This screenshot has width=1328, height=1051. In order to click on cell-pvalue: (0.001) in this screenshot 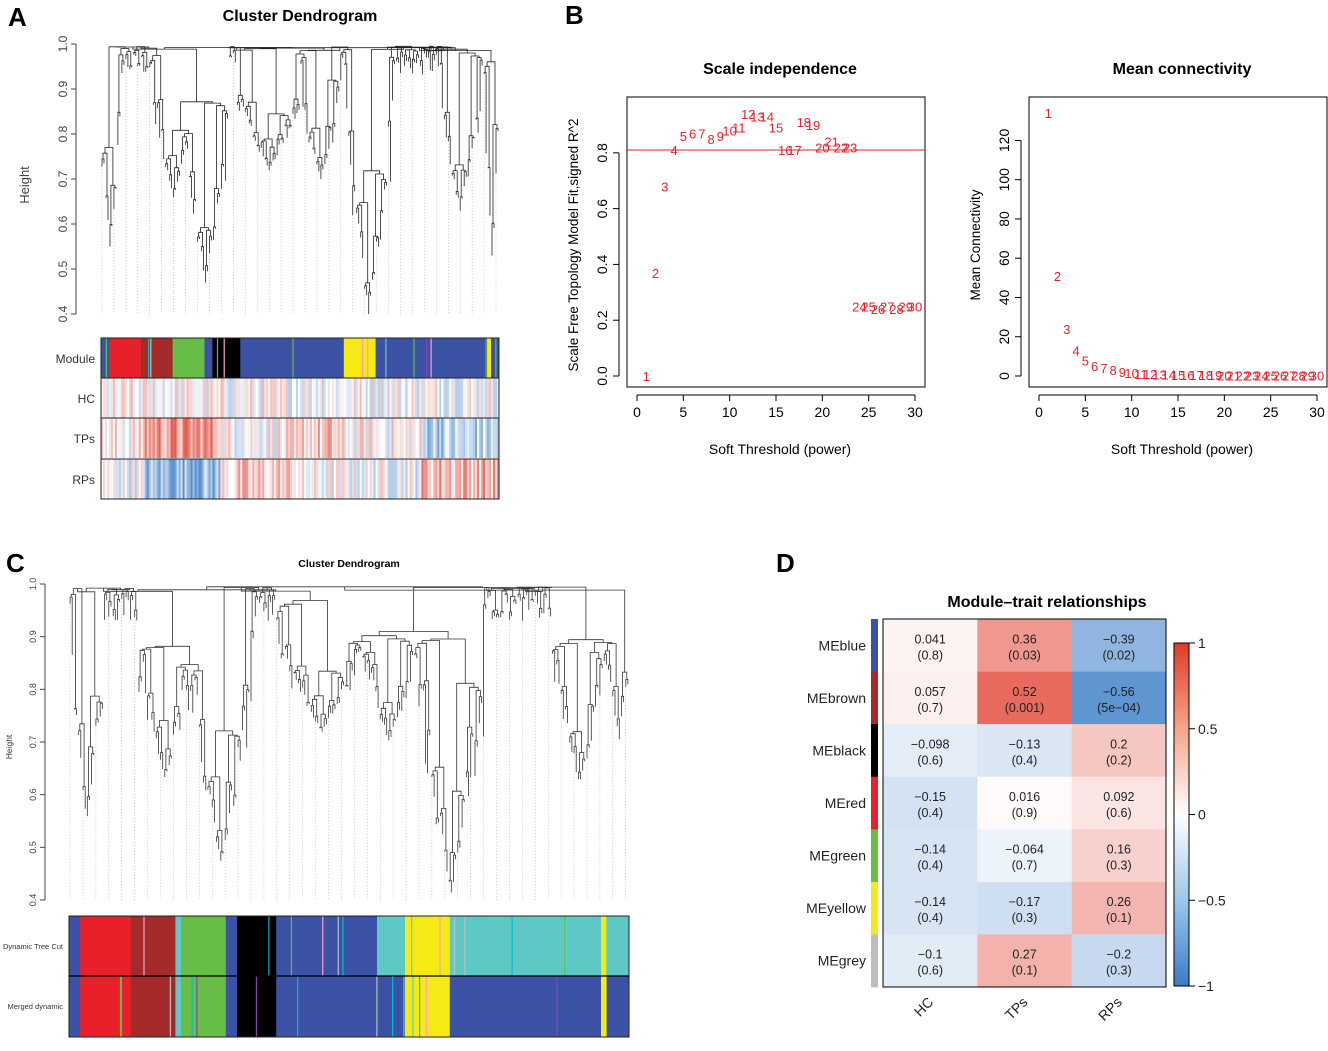, I will do `click(1025, 708)`.